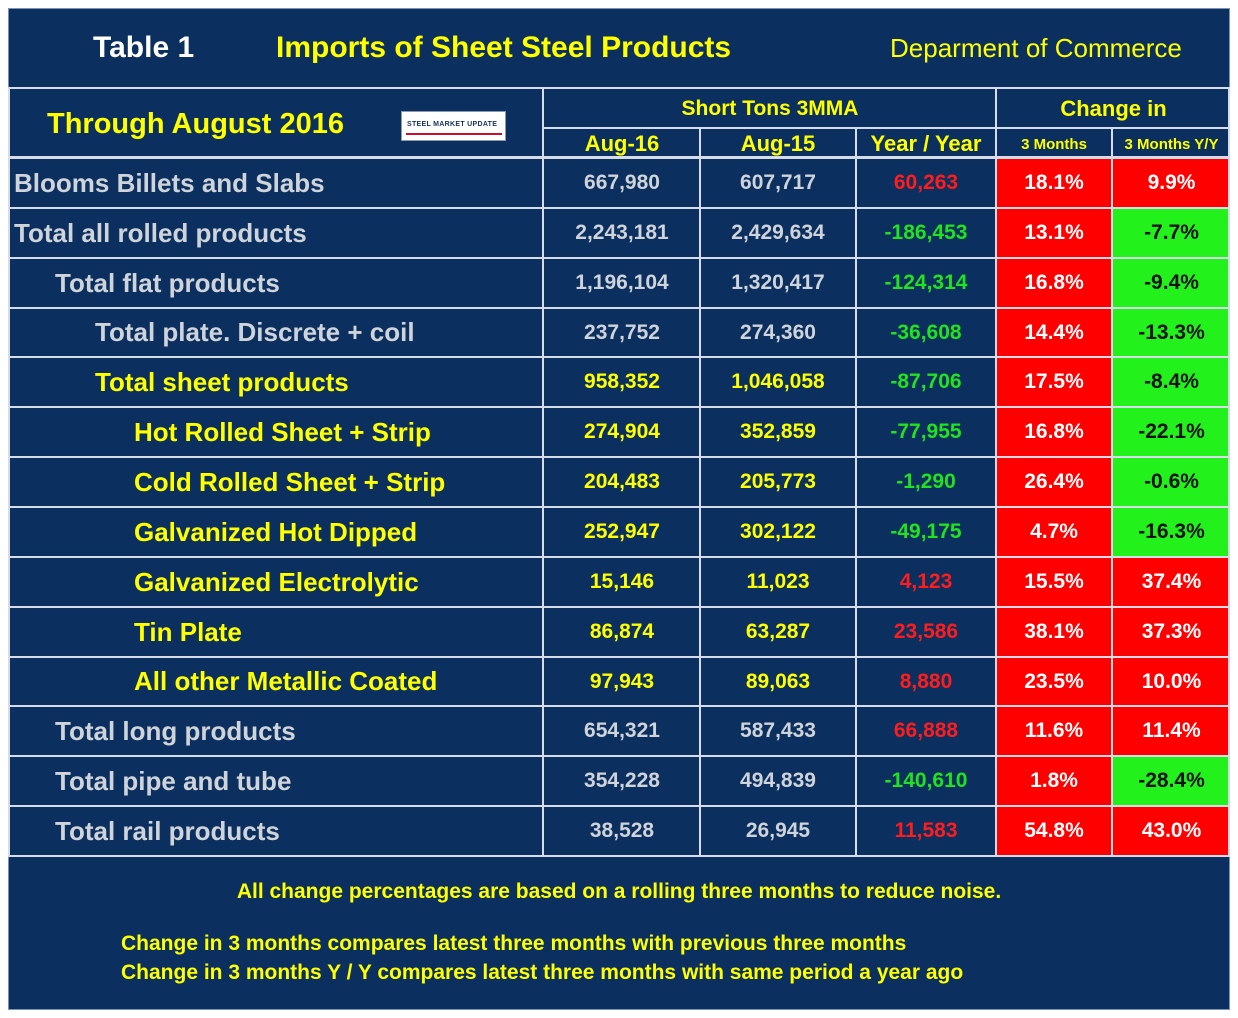 The height and width of the screenshot is (1018, 1238). What do you see at coordinates (778, 581) in the screenshot?
I see `cell-aug15: 11,023` at bounding box center [778, 581].